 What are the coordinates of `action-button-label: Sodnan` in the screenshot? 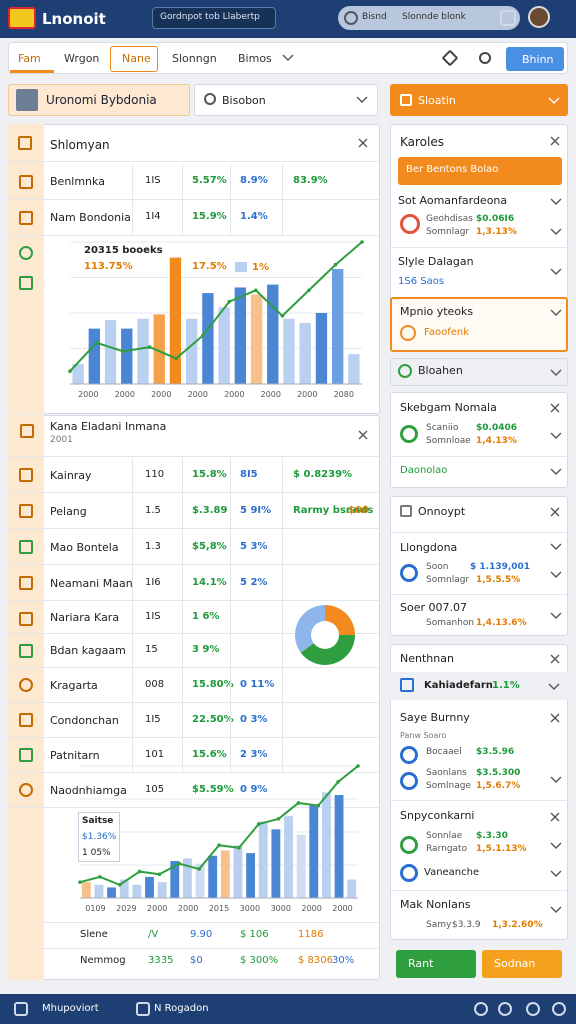 It's located at (515, 963).